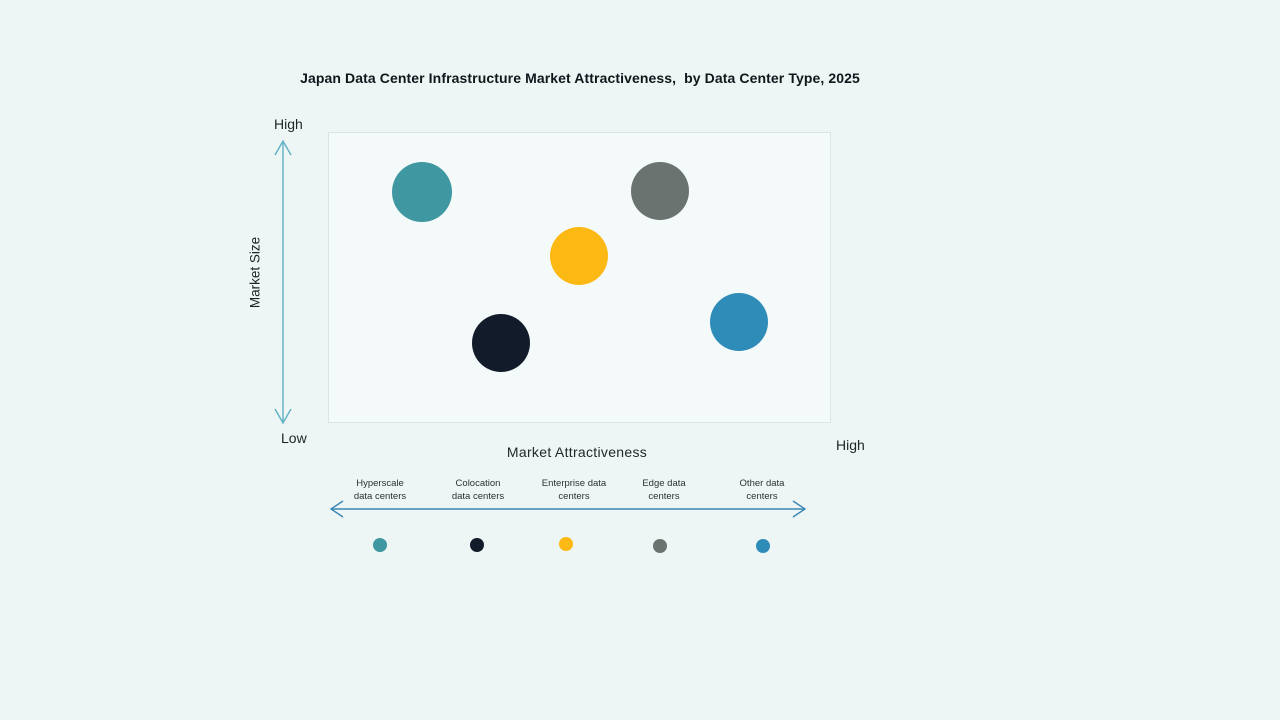 The image size is (1280, 720). I want to click on legend-dot-enterprise, so click(566, 544).